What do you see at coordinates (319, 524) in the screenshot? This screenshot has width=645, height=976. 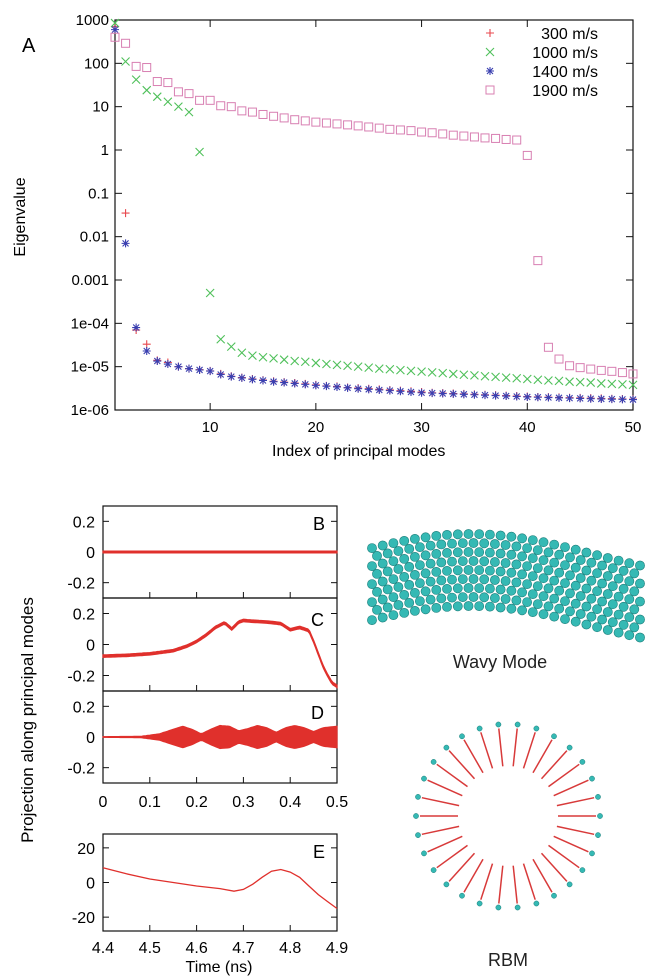 I see `panel-b-letter: B` at bounding box center [319, 524].